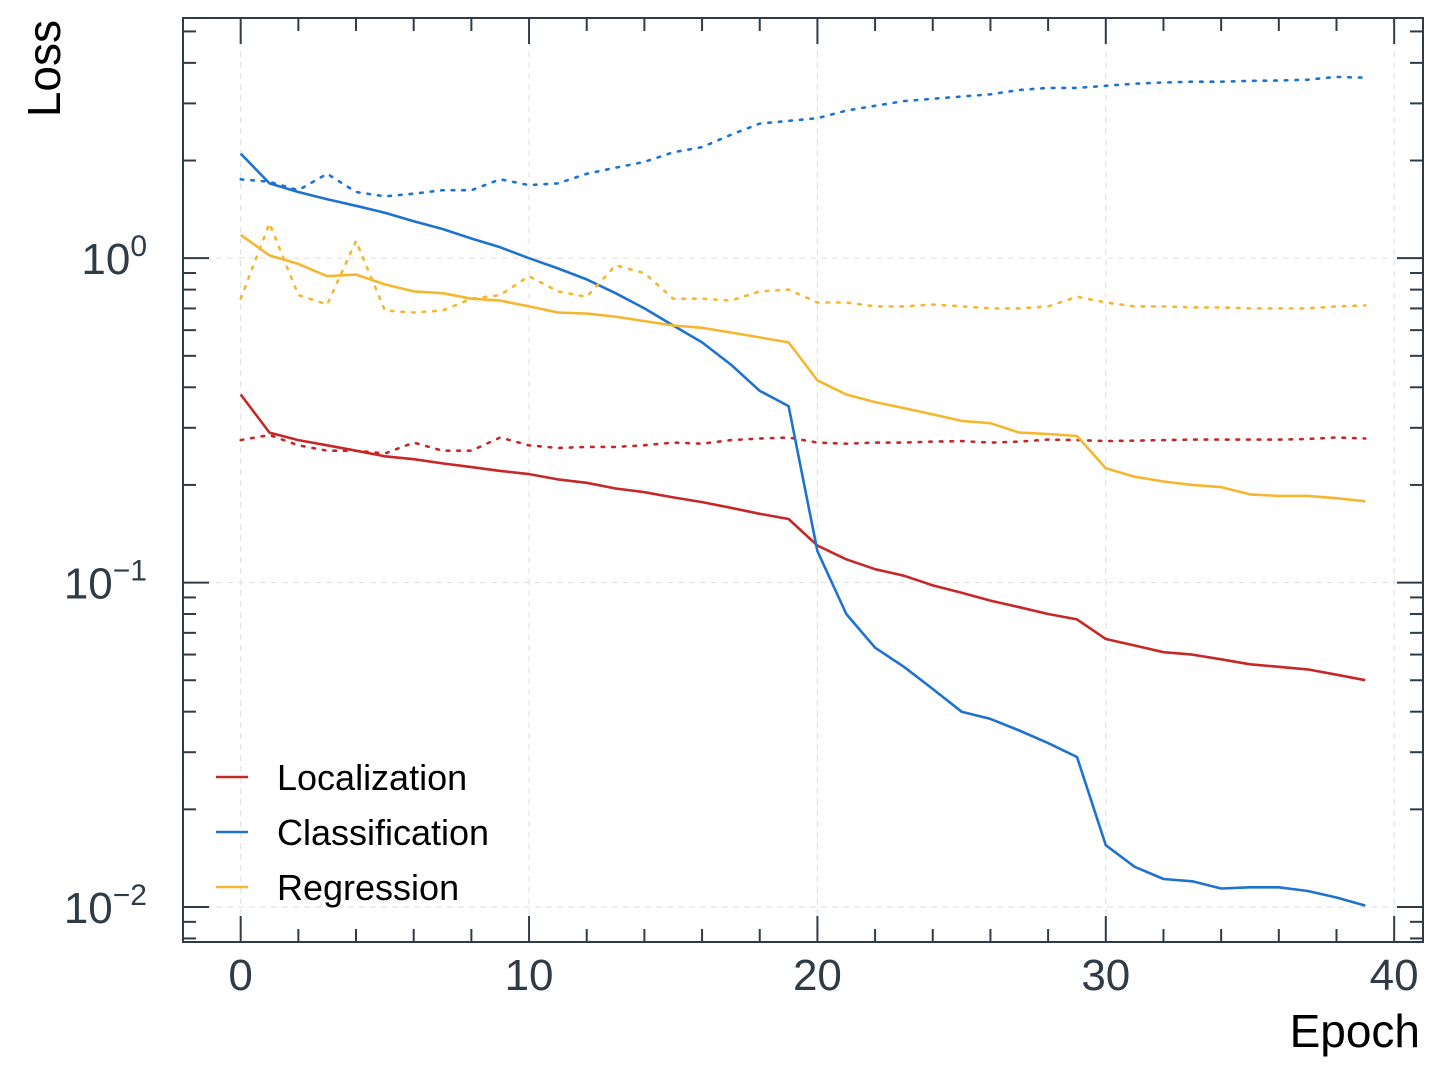 This screenshot has width=1443, height=1076. What do you see at coordinates (372, 777) in the screenshot?
I see `legend-label-localization: Localization` at bounding box center [372, 777].